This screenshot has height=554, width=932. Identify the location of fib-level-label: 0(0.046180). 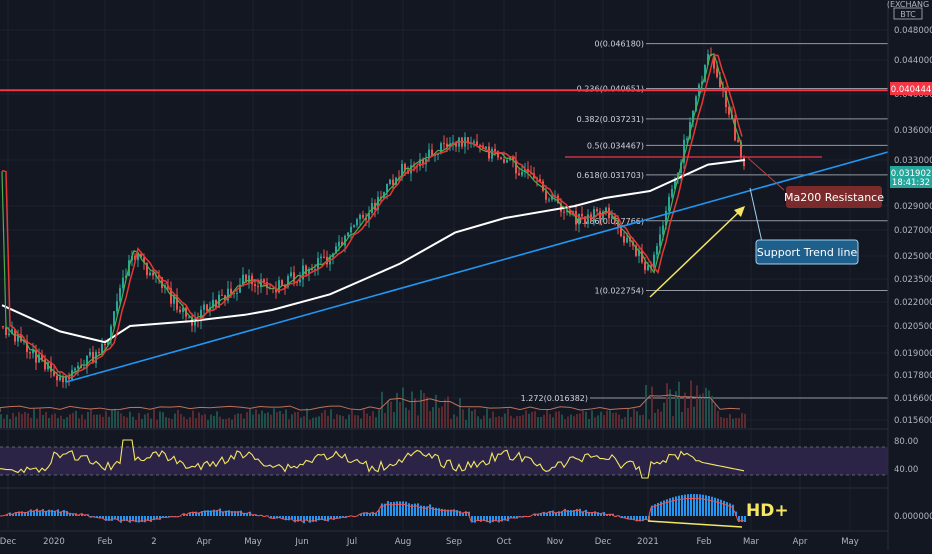
(619, 44).